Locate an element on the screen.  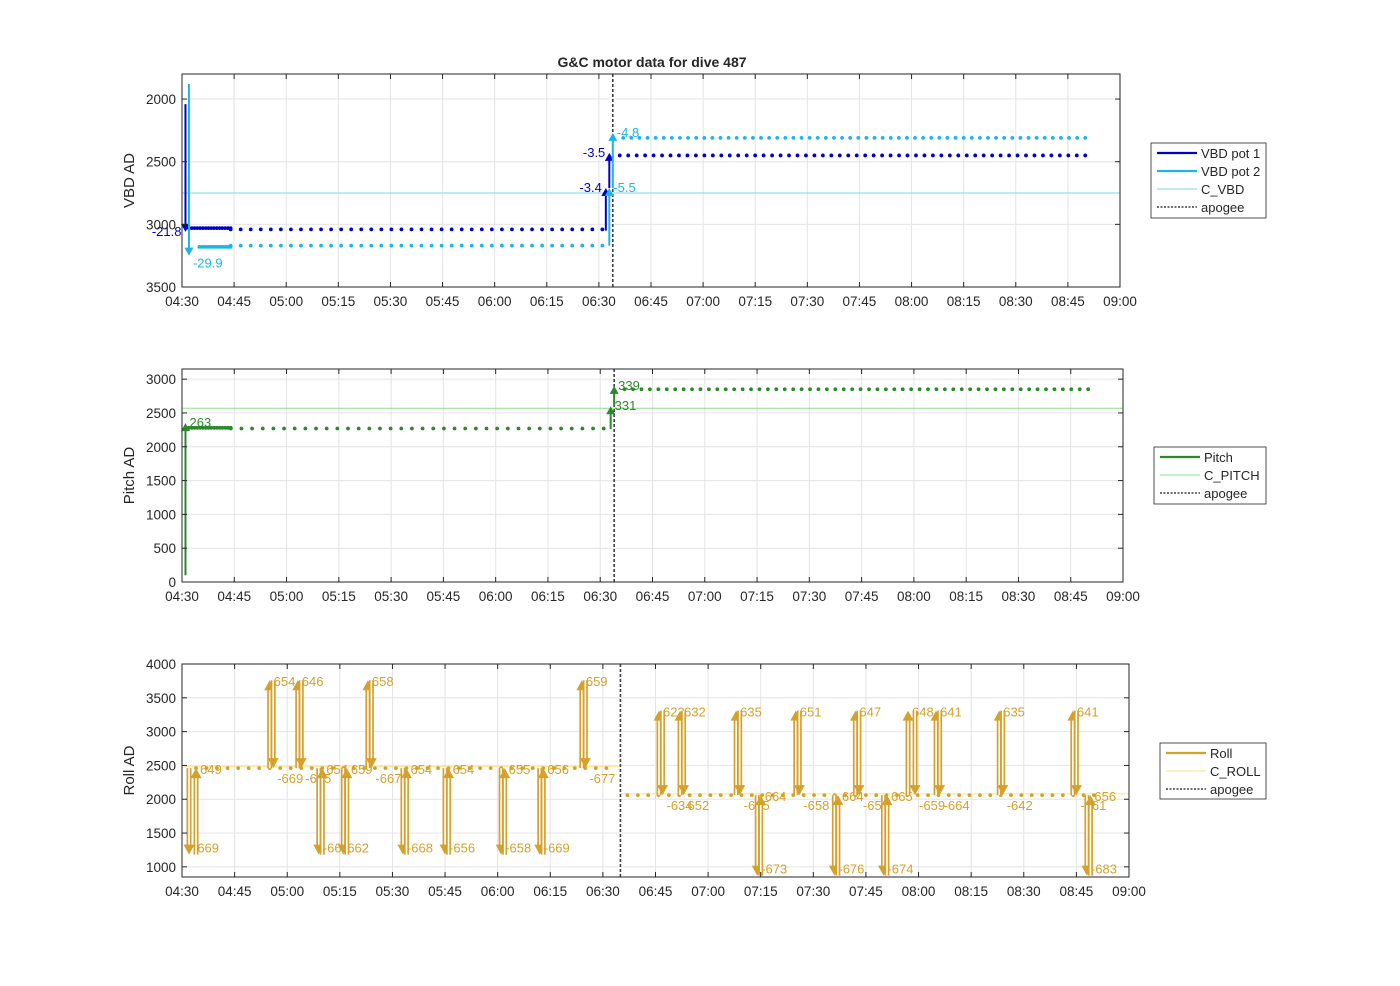
motor-move-arrow: 651 is located at coordinates (805, 750).